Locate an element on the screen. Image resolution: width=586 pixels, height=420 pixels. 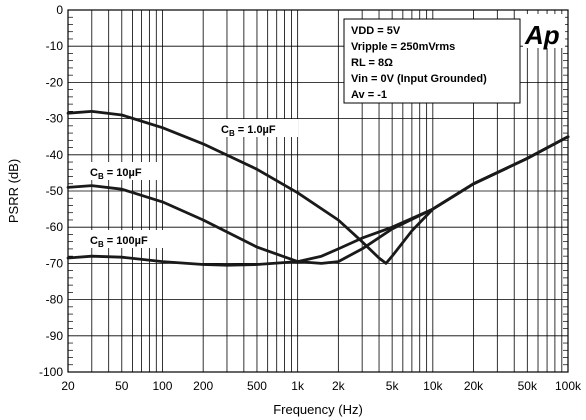
label-text-cb-10uf: CB = 10µF is located at coordinates (116, 174).